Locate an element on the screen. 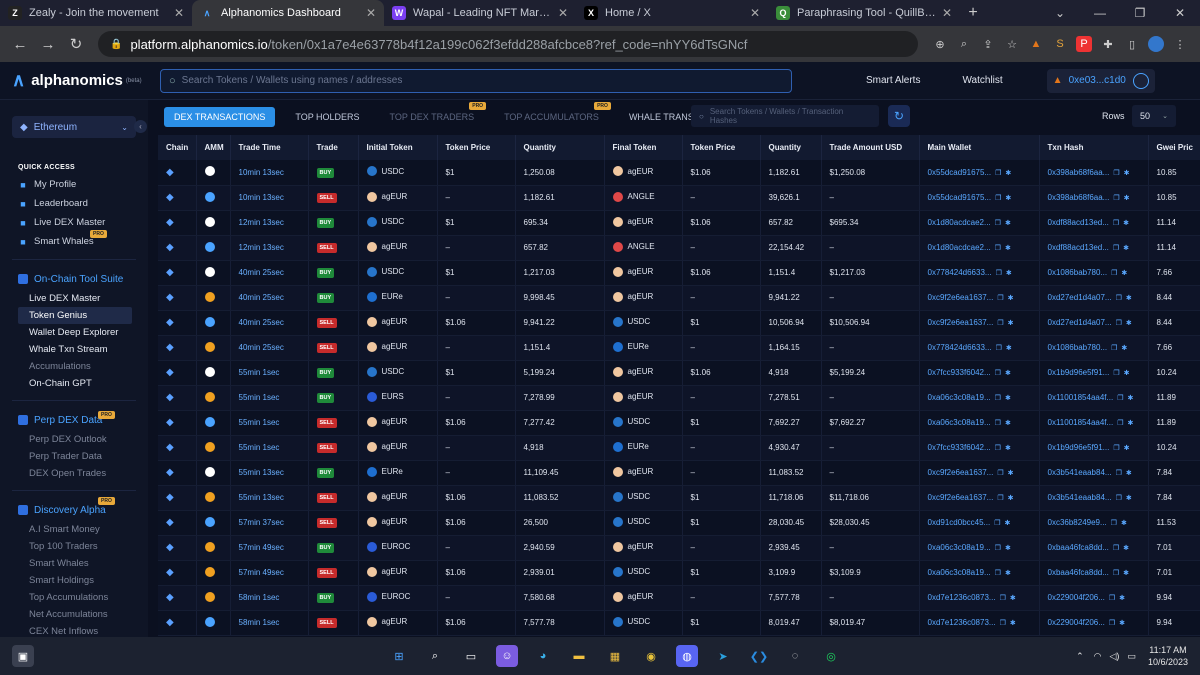 This screenshot has height=675, width=1200. trade-time-link: 40min 25sec is located at coordinates (261, 322).